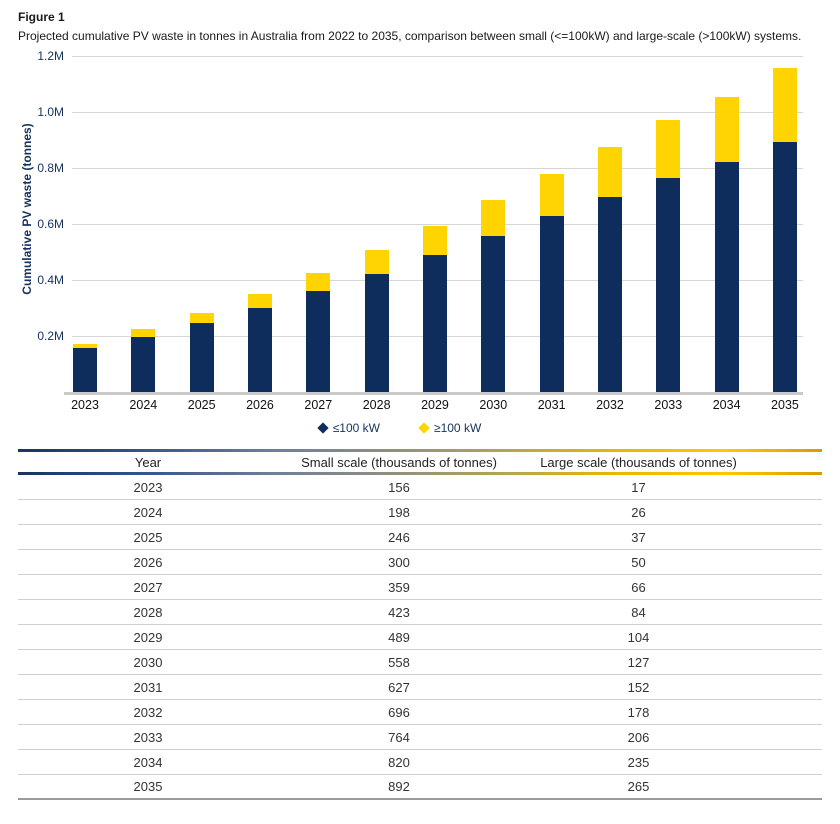  Describe the element at coordinates (420, 737) in the screenshot. I see `table-row-2033: 2033 764 206` at that location.